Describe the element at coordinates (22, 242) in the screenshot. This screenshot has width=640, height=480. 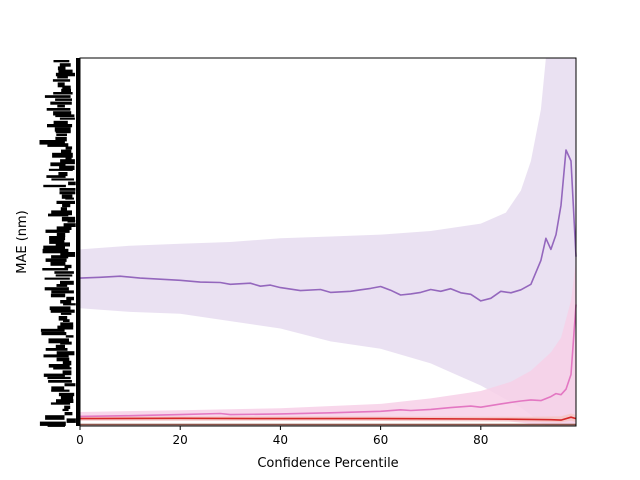
I see `y-axis-label: MAE (nm)` at that location.